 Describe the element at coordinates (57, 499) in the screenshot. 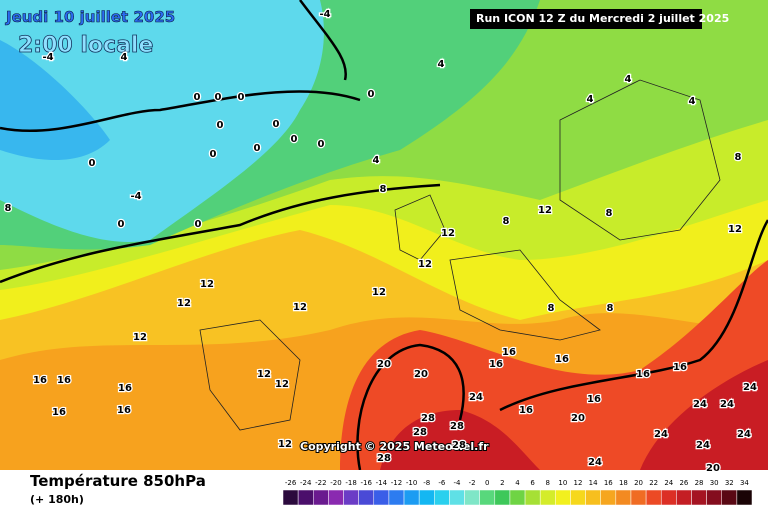

I see `forecast-lead: (+ 180h)` at that location.